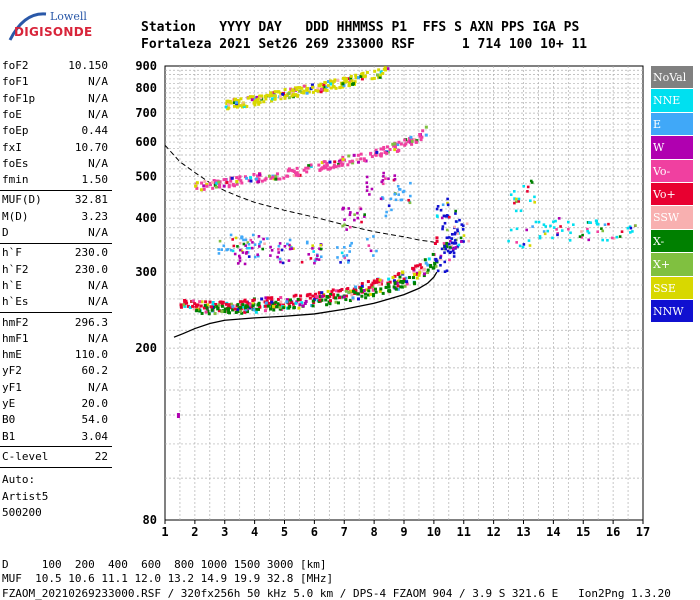 This screenshot has width=700, height=600. Describe the element at coordinates (178, 416) in the screenshot. I see `isolated-echo-point` at that location.